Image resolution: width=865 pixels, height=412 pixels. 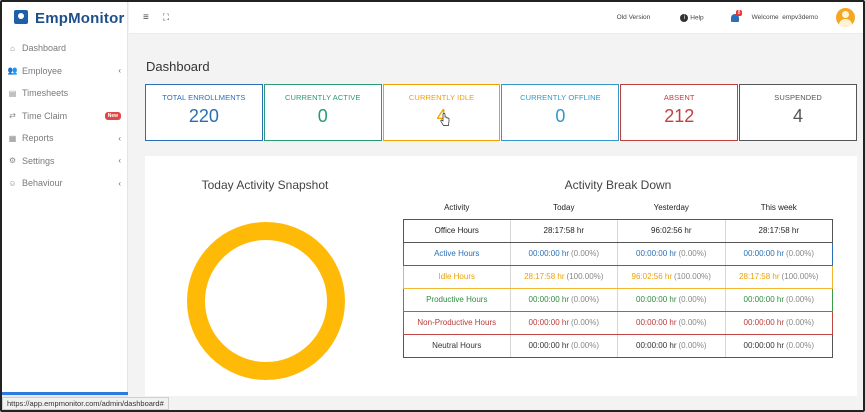 What do you see at coordinates (736, 16) in the screenshot?
I see `notification-bell-icon: 8` at bounding box center [736, 16].